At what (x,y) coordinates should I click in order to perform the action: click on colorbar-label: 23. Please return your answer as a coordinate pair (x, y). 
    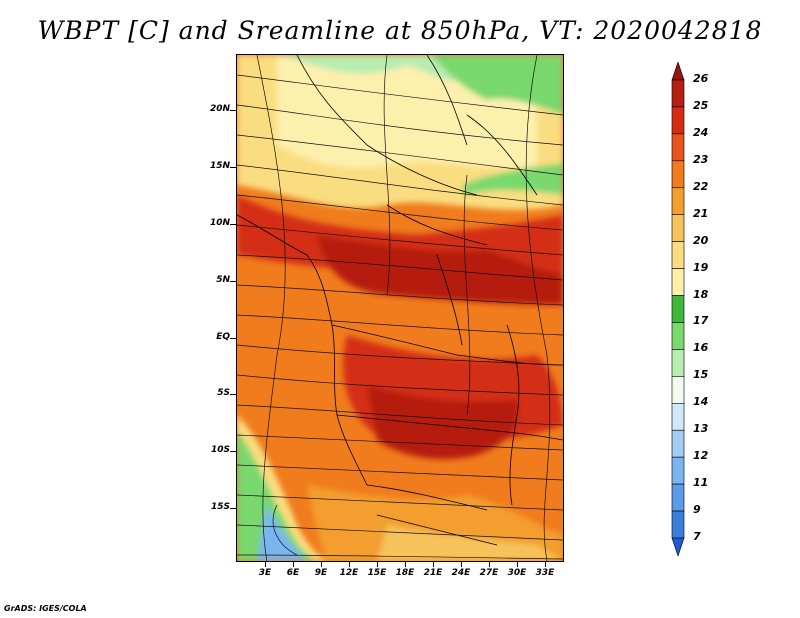
    Looking at the image, I should click on (701, 159).